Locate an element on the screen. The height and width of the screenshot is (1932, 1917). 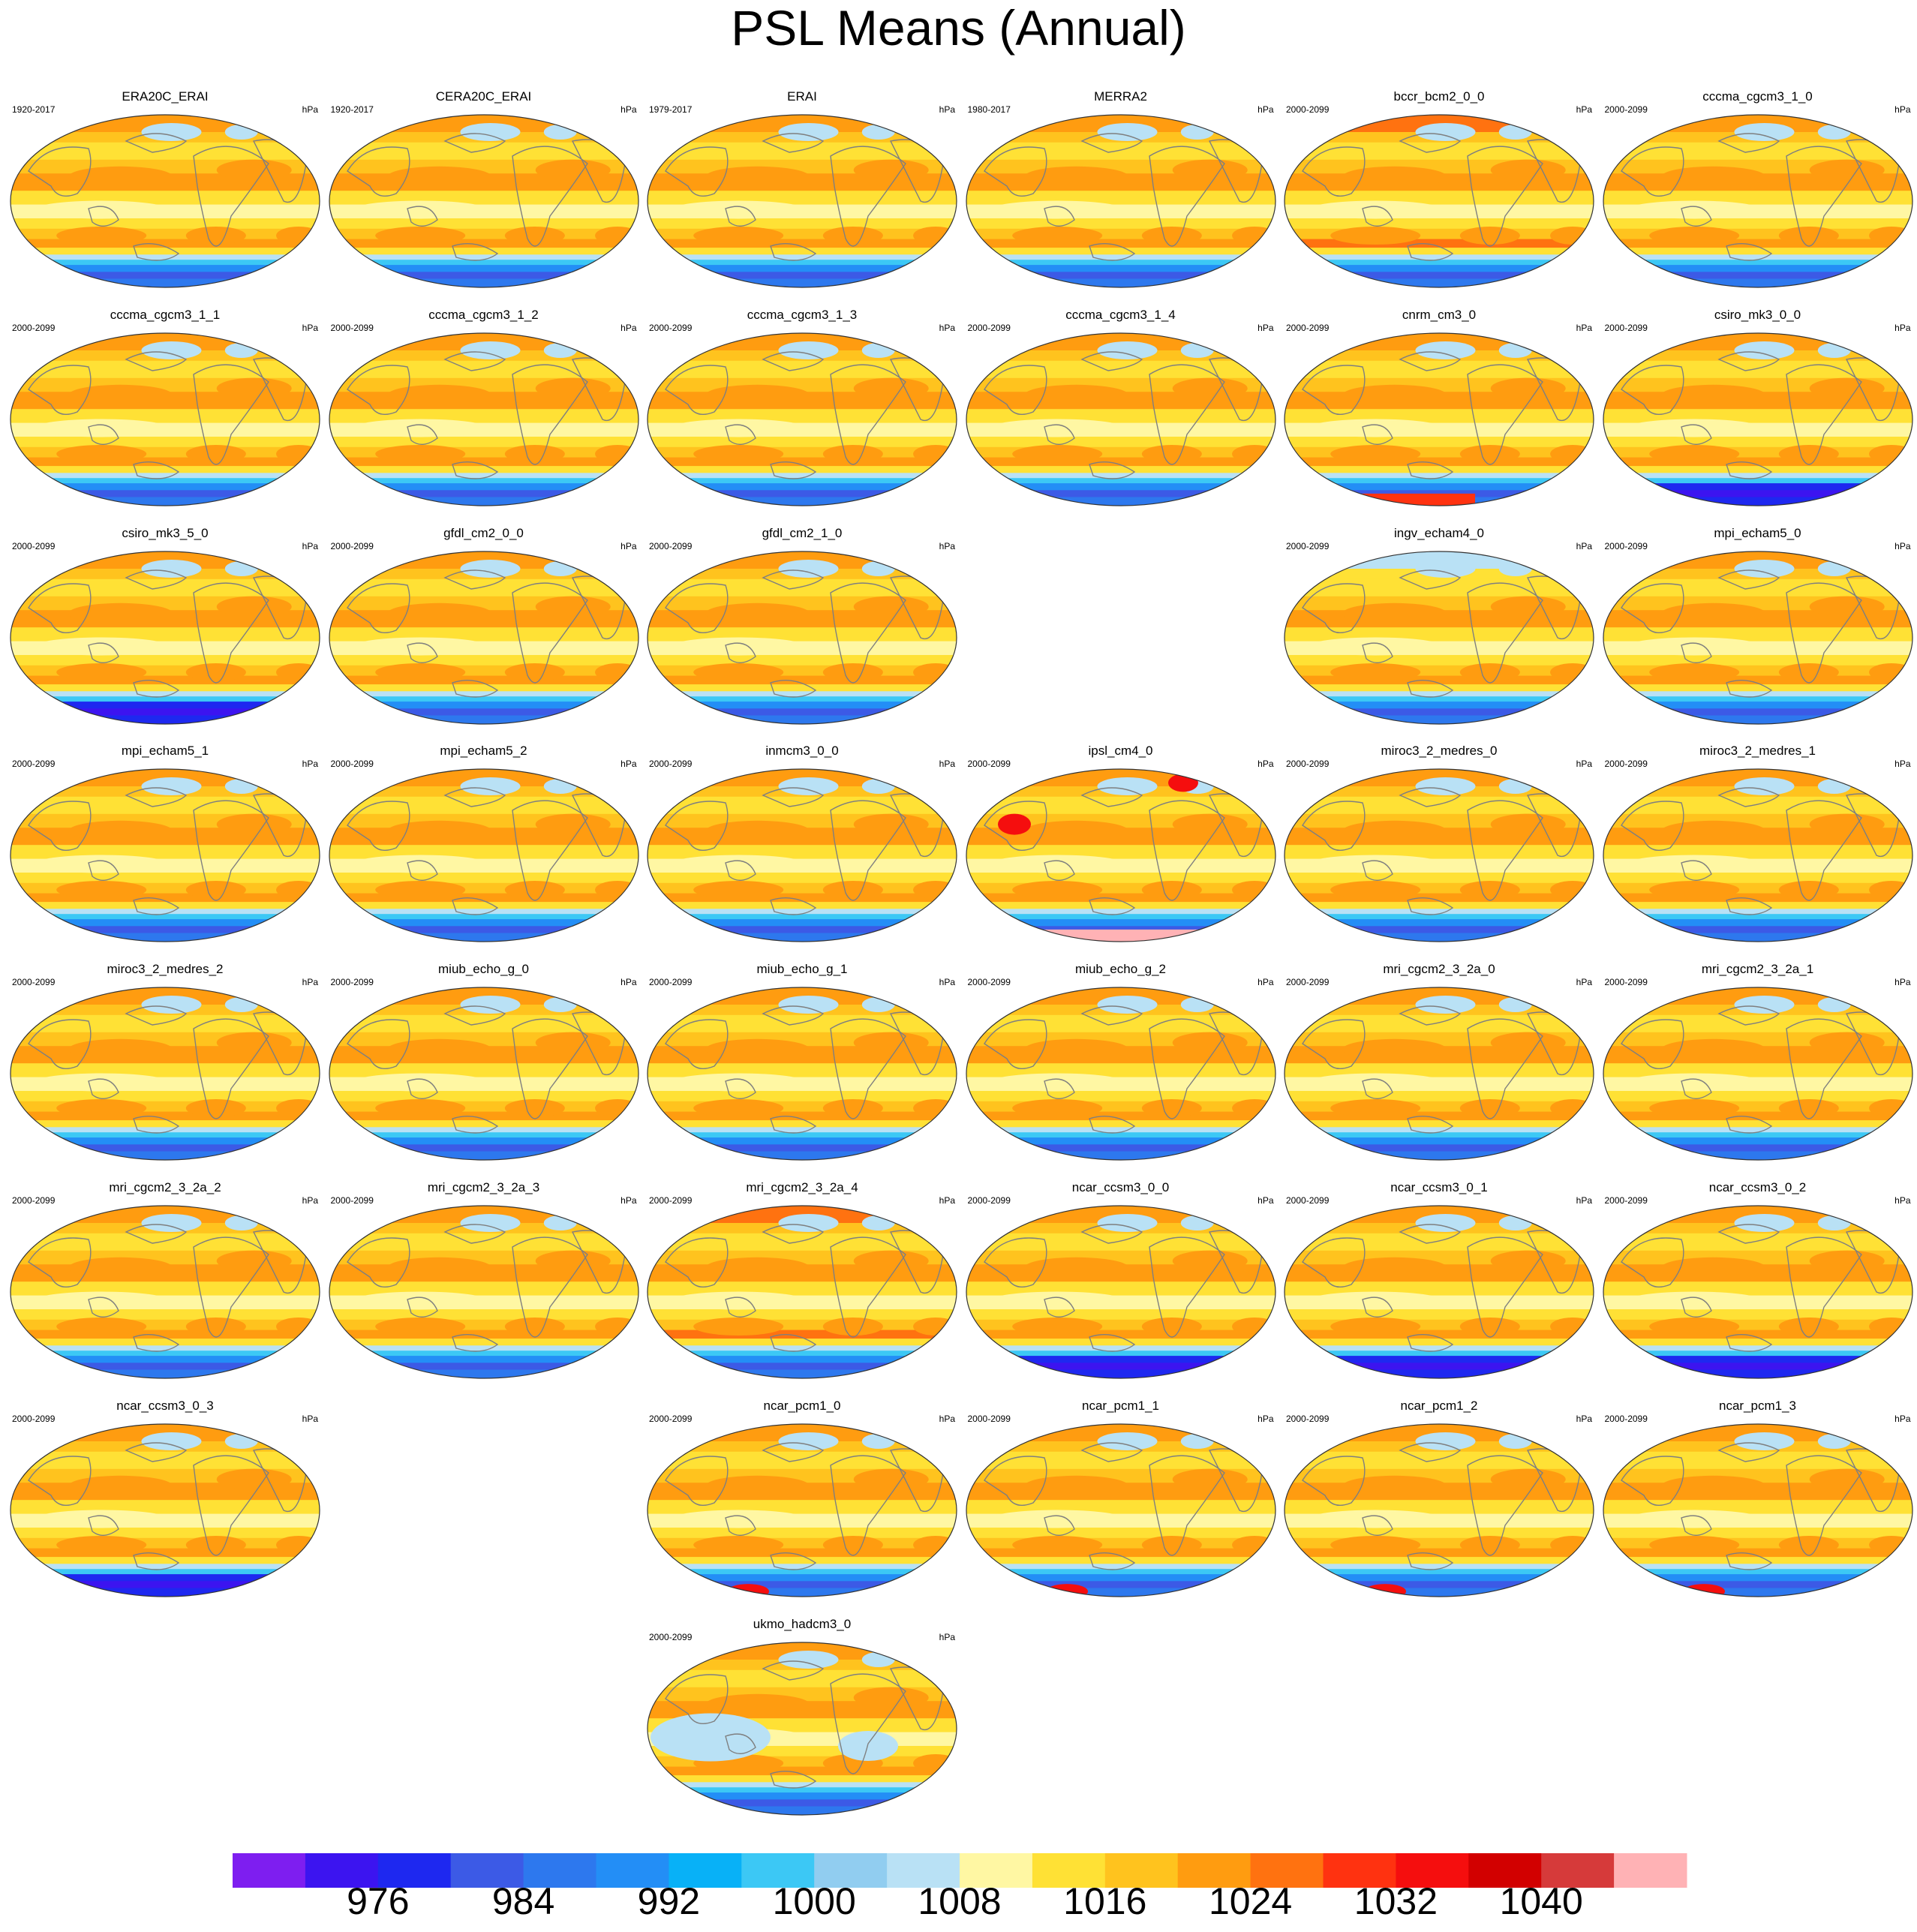
map-panel: ncar_pcm1_1 2000-2099 hPa is located at coordinates (1121, 1499).